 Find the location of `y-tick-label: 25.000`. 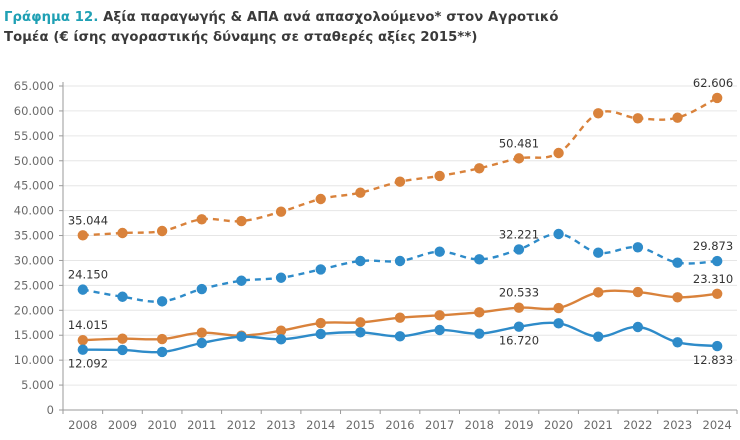

y-tick-label: 25.000 is located at coordinates (34, 285).